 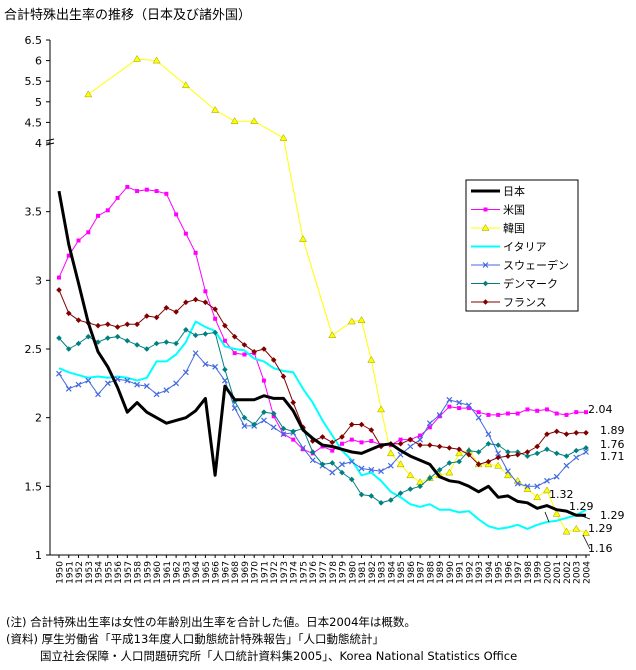 What do you see at coordinates (498, 191) in the screenshot?
I see `legend-item-日本: 日本` at bounding box center [498, 191].